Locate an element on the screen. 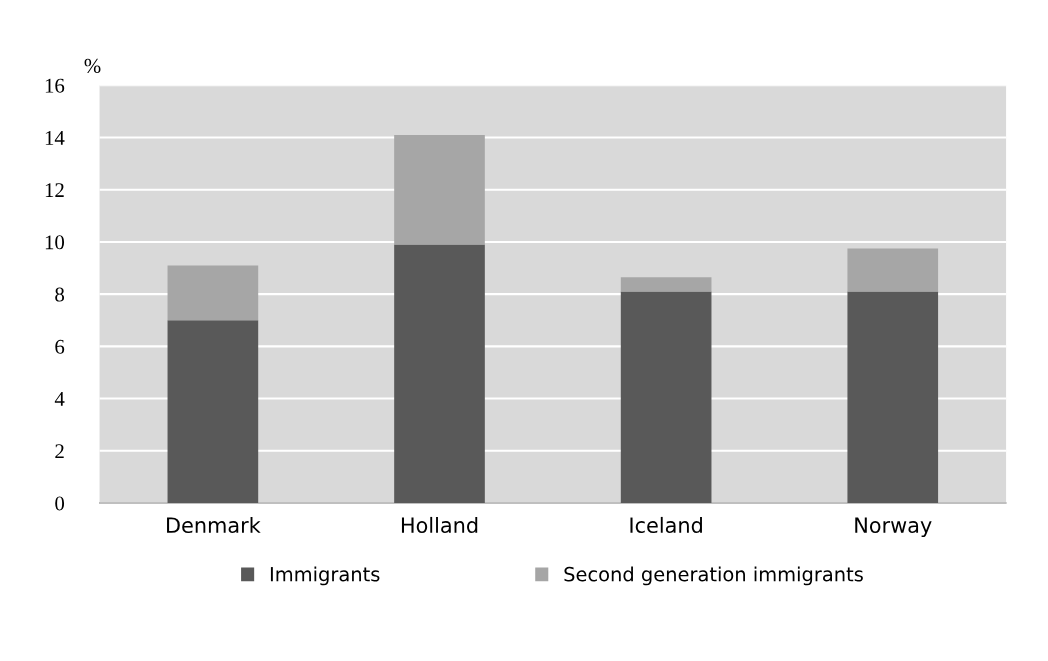 This screenshot has width=1048, height=661. y-tick-label: 4 is located at coordinates (59, 399).